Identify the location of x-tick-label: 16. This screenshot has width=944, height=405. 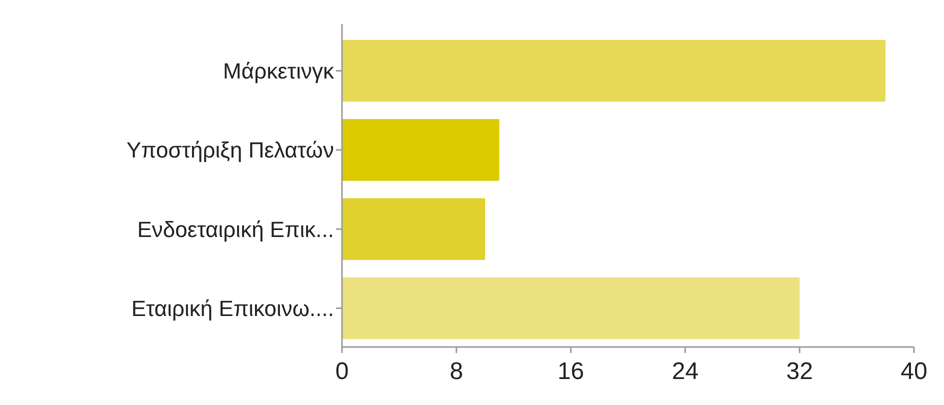
(570, 371).